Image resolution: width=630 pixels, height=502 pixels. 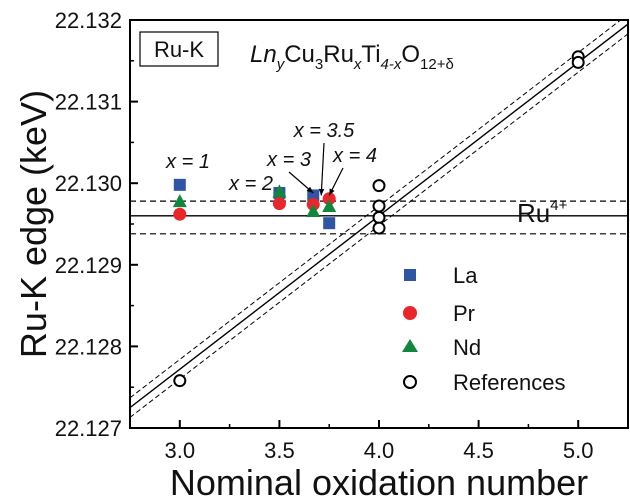 What do you see at coordinates (370, 54) in the screenshot?
I see `formula-ti: Ti` at bounding box center [370, 54].